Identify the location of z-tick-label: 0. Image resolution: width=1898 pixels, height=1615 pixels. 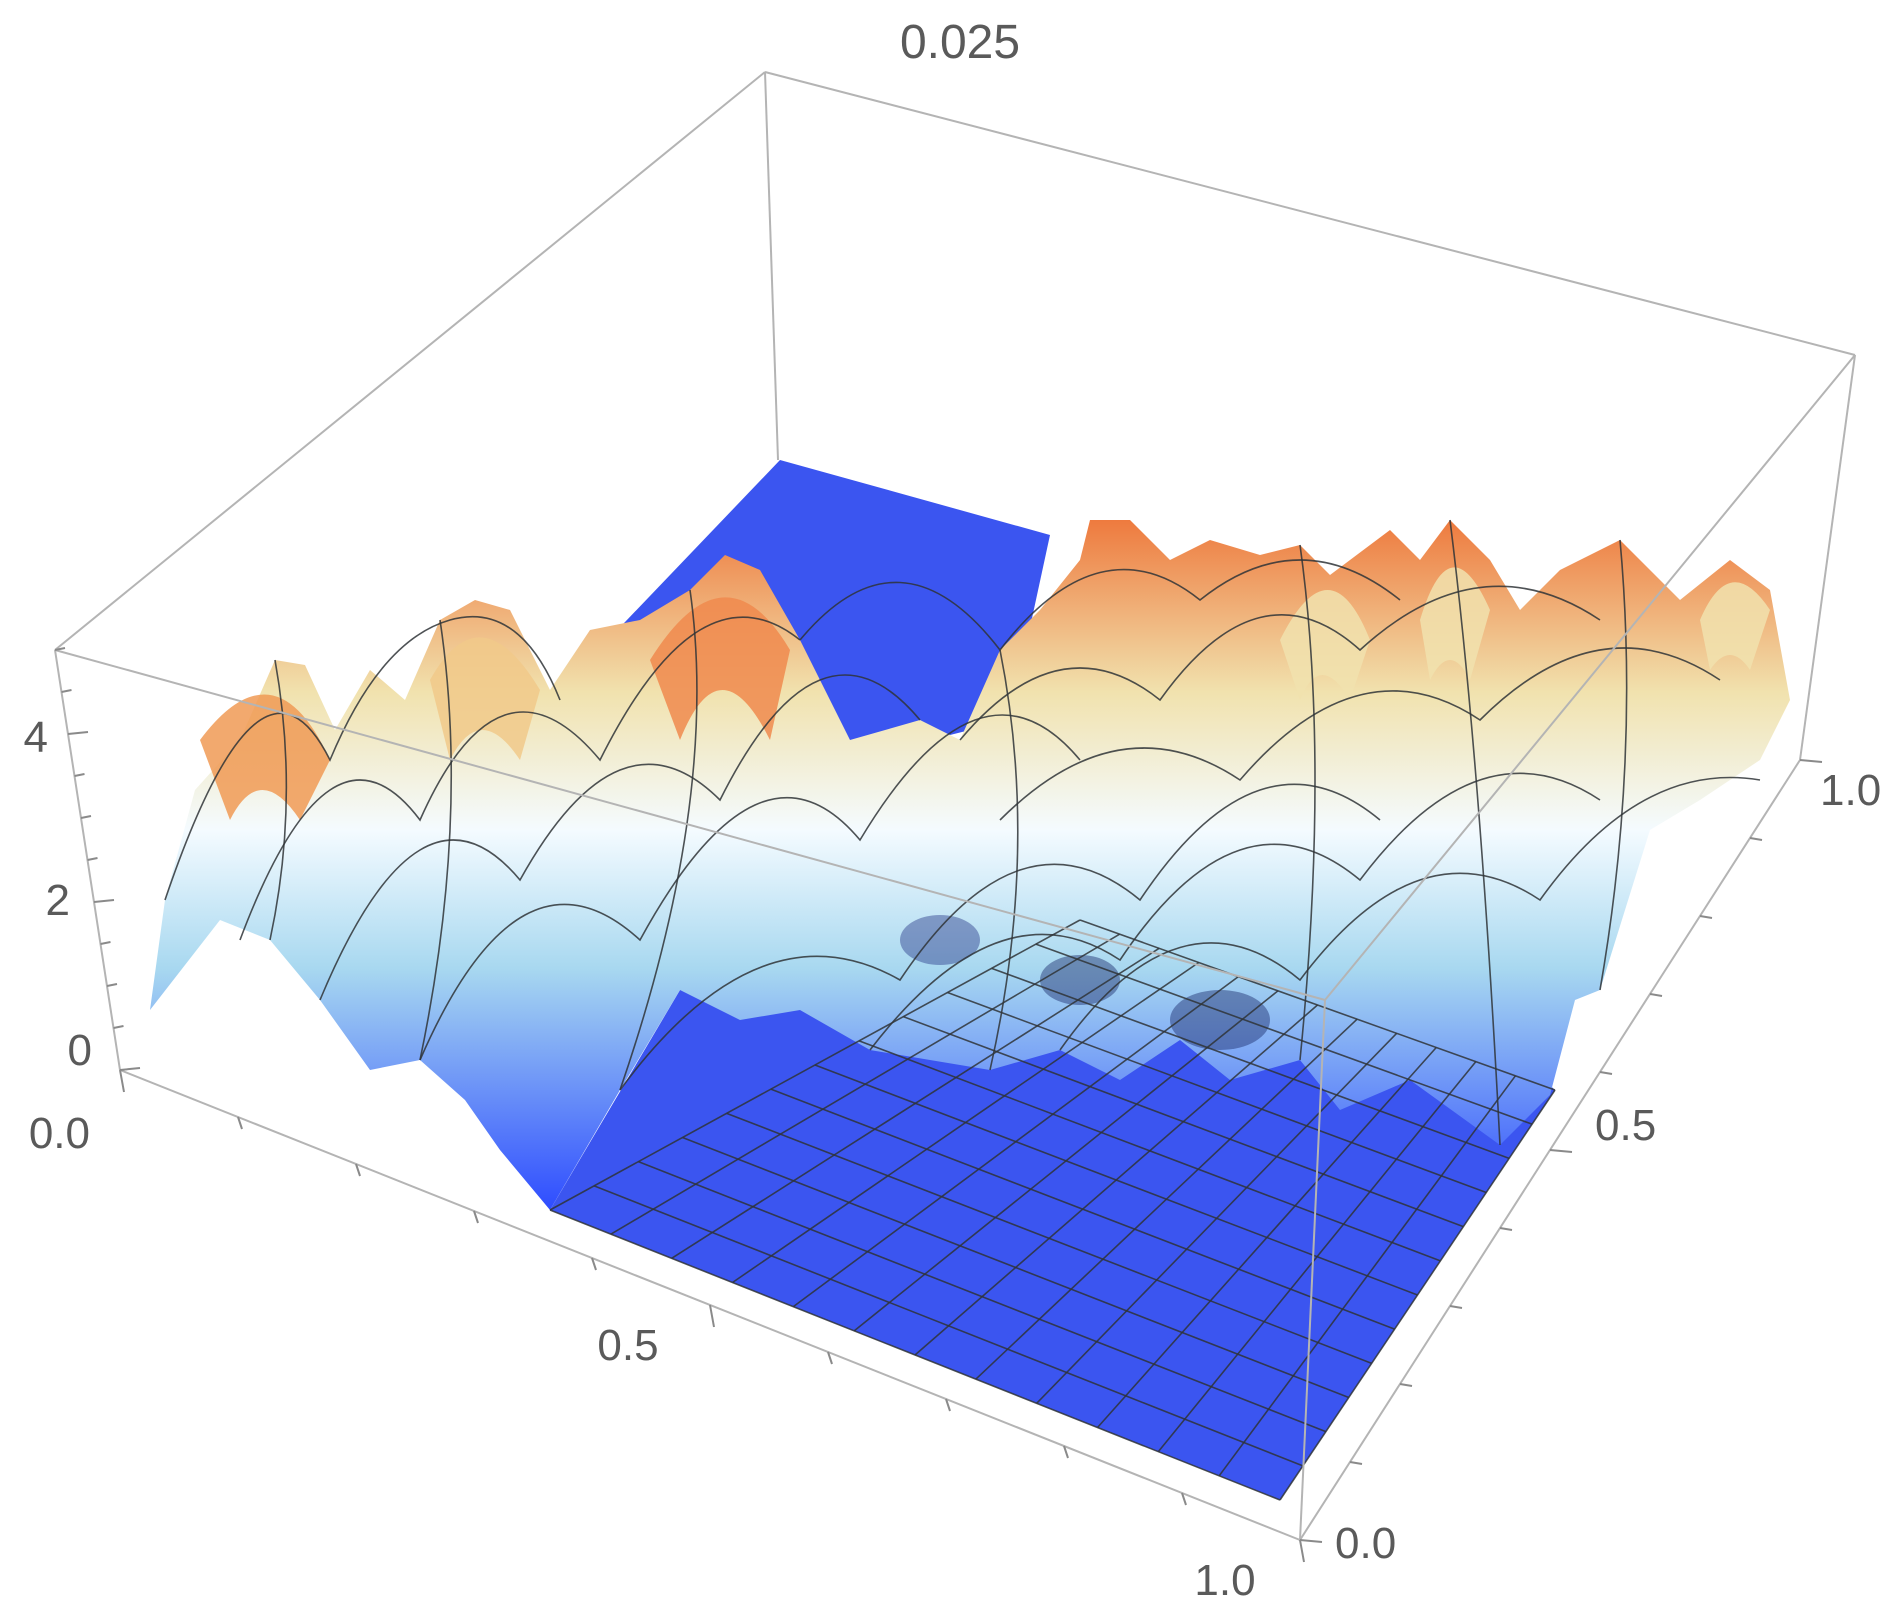
(80, 1050).